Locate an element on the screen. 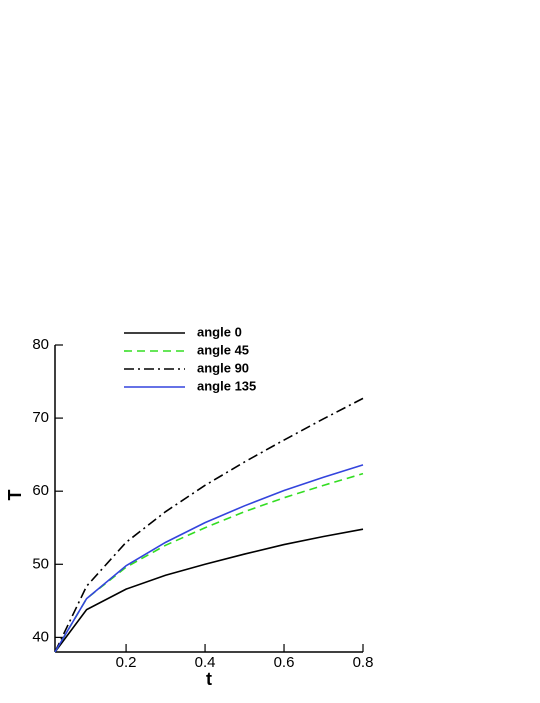 The image size is (540, 703). x-tick-label: 0.4 is located at coordinates (205, 662).